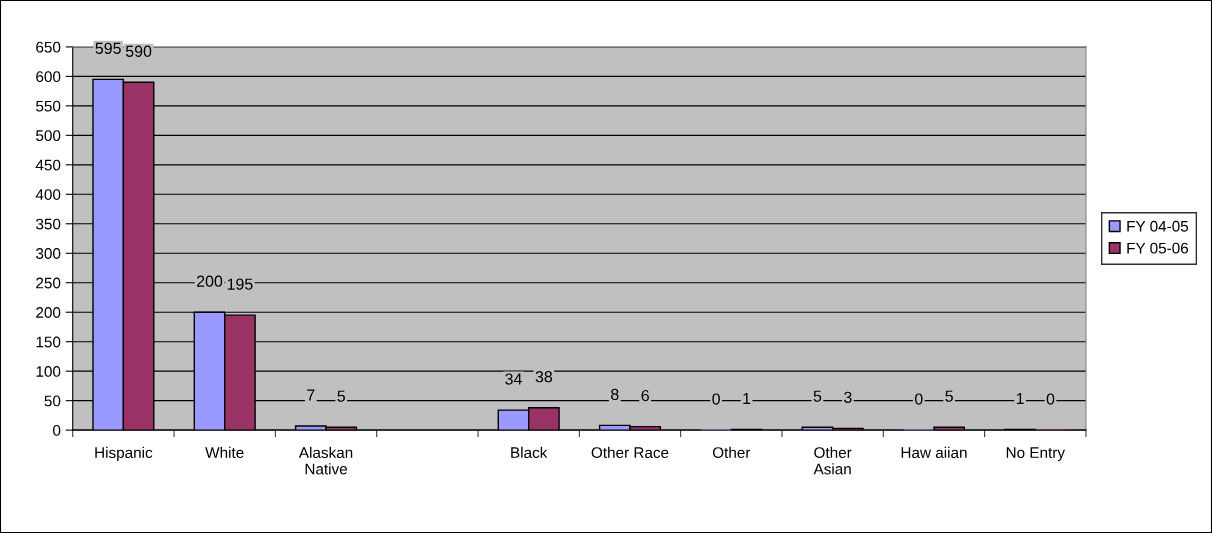  What do you see at coordinates (1158, 226) in the screenshot?
I see `legend-label: FY 04-05` at bounding box center [1158, 226].